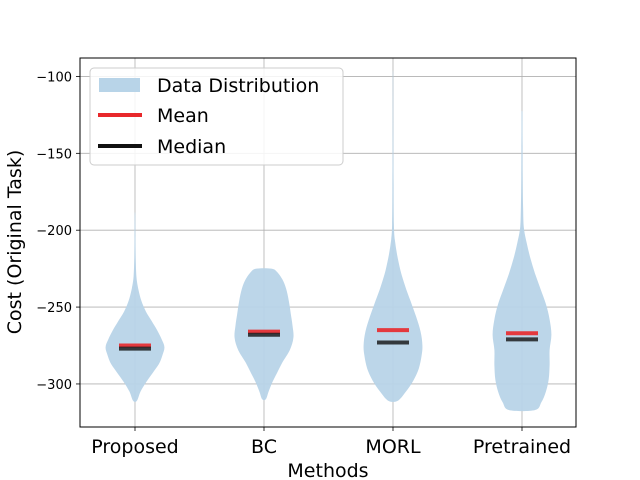 This screenshot has height=480, width=640. What do you see at coordinates (393, 236) in the screenshot?
I see `violin-morl` at bounding box center [393, 236].